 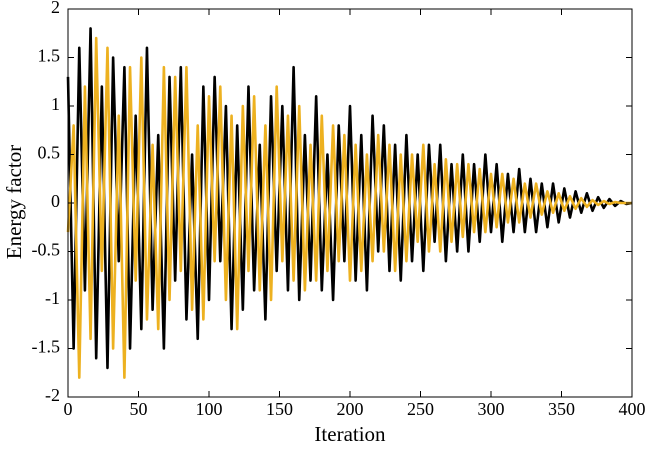 What do you see at coordinates (55, 8) in the screenshot?
I see `y-tick-label: 2` at bounding box center [55, 8].